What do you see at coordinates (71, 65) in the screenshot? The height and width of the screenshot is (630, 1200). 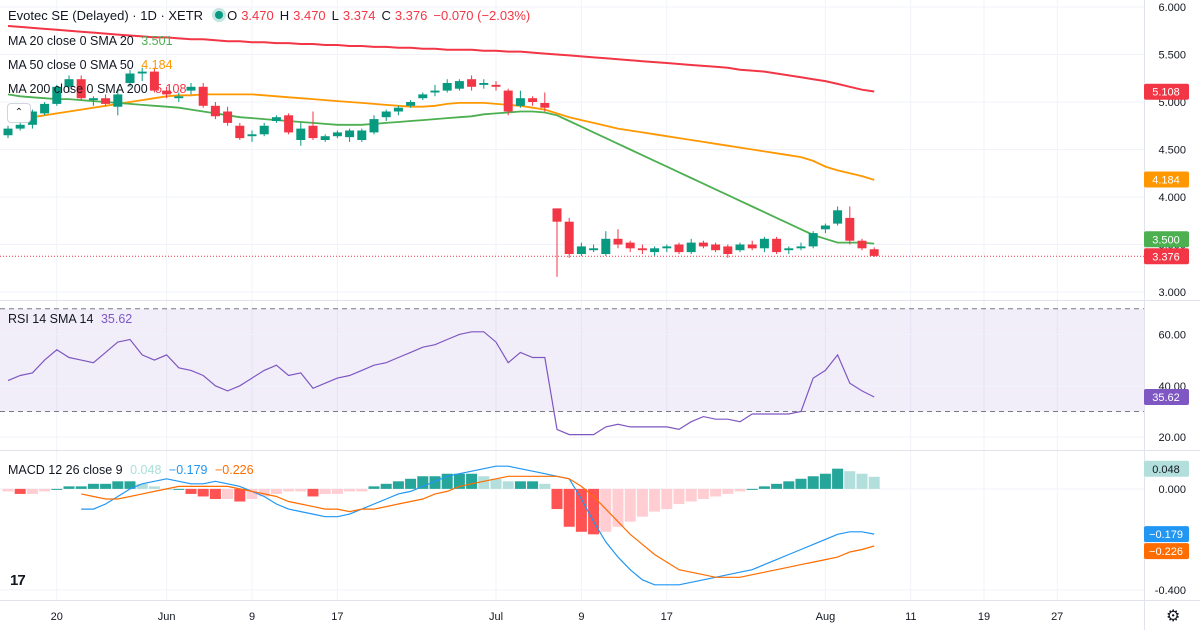 I see `ma50-label: MA 50 close 0 SMA 50` at bounding box center [71, 65].